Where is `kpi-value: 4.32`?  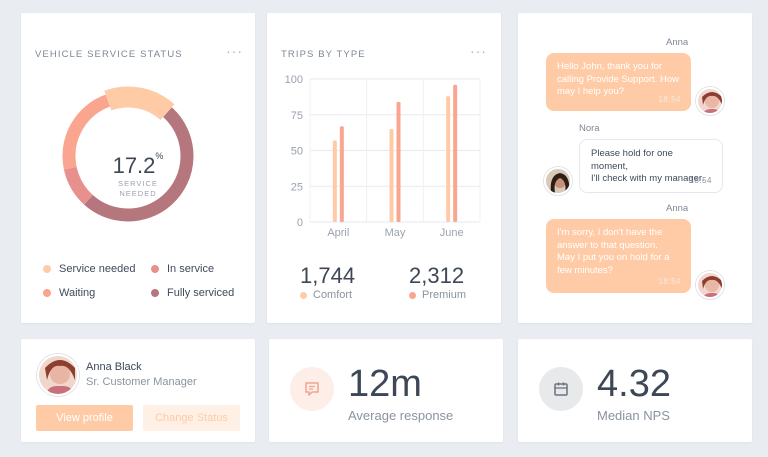
kpi-value: 4.32 is located at coordinates (634, 384).